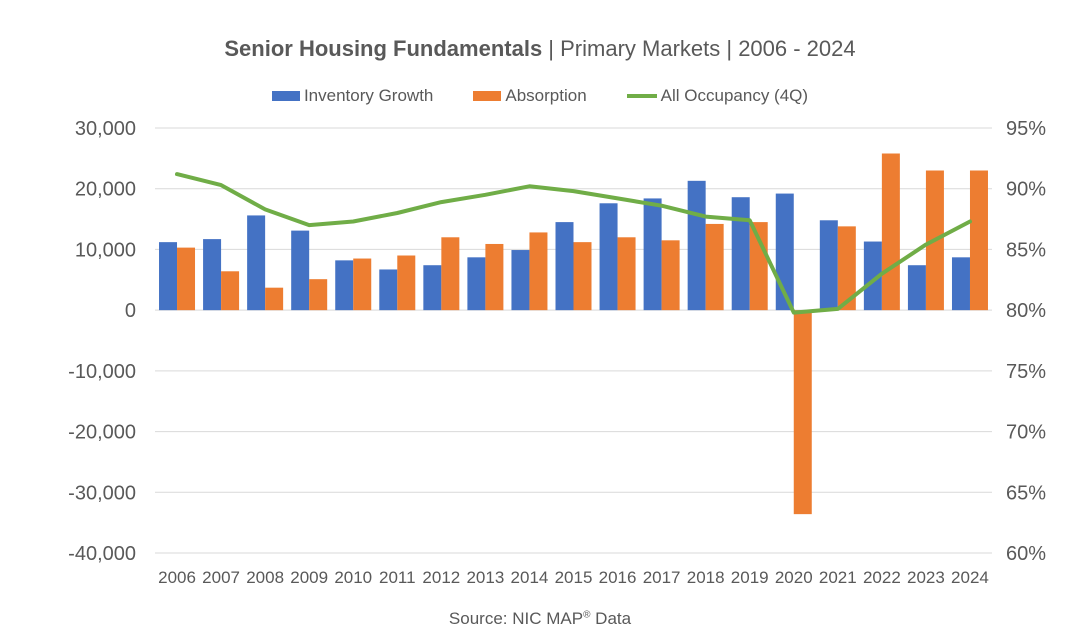 The width and height of the screenshot is (1080, 635). What do you see at coordinates (1026, 129) in the screenshot?
I see `y-right-tick-label: 95%` at bounding box center [1026, 129].